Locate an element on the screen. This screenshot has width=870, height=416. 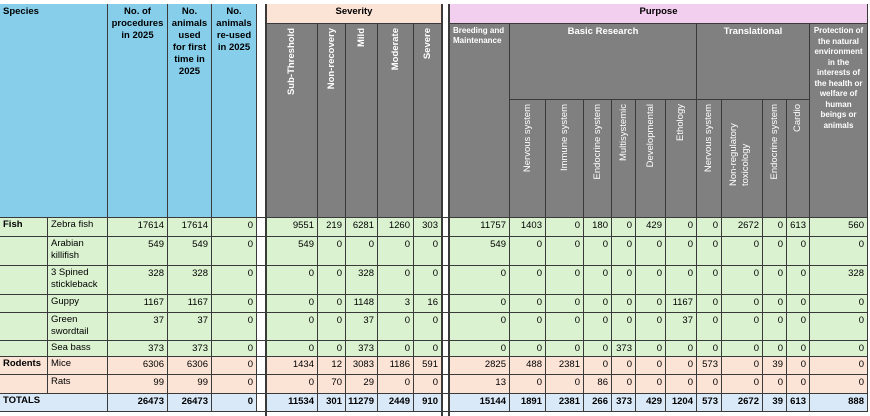
cell-first: 549 is located at coordinates (190, 251).